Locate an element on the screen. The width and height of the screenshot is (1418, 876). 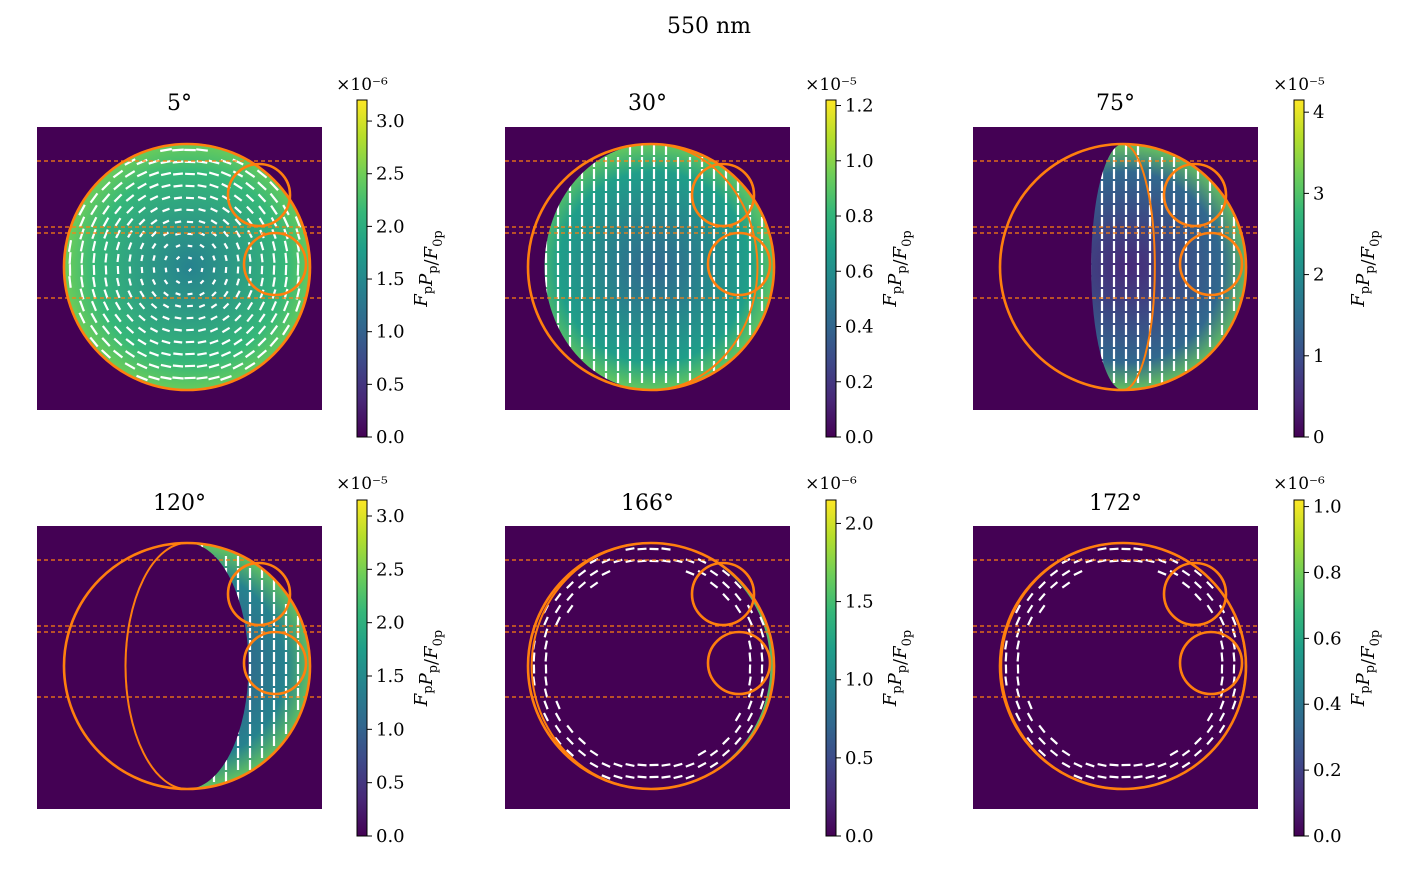
label-part: / is located at coordinates (431, 261).